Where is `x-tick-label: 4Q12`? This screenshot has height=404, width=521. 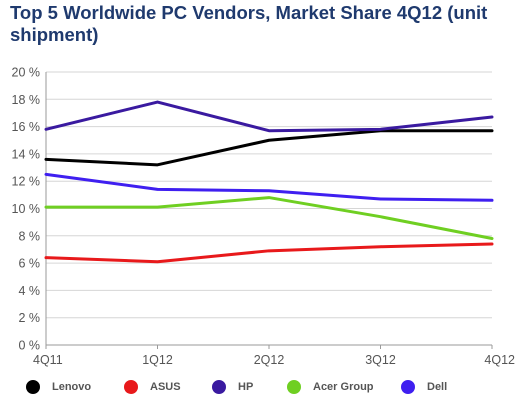
x-tick-label: 4Q12 is located at coordinates (499, 360).